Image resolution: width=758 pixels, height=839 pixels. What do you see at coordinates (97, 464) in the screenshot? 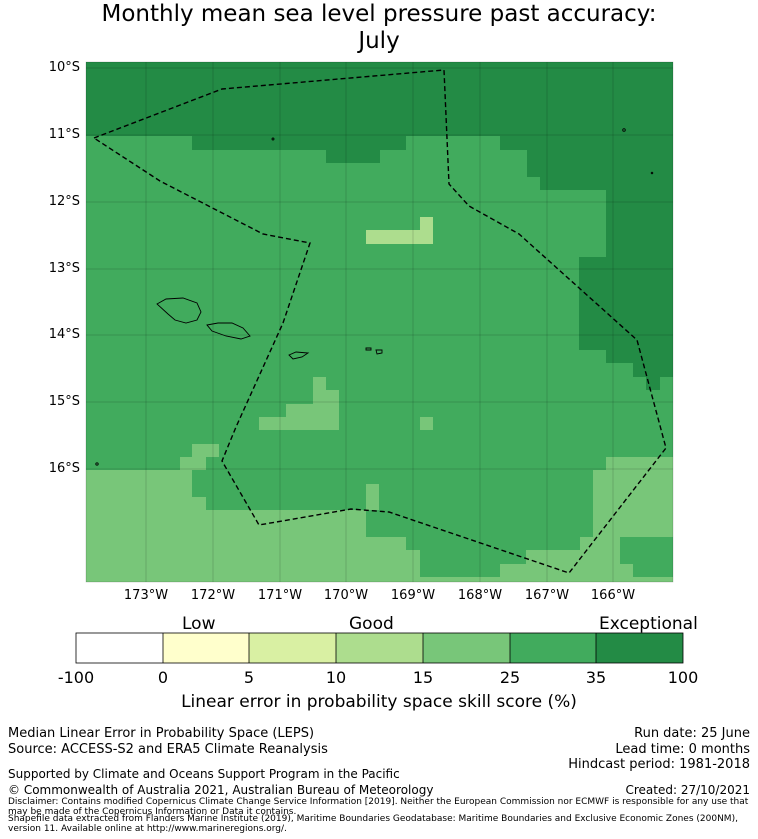
I see `island-west` at bounding box center [97, 464].